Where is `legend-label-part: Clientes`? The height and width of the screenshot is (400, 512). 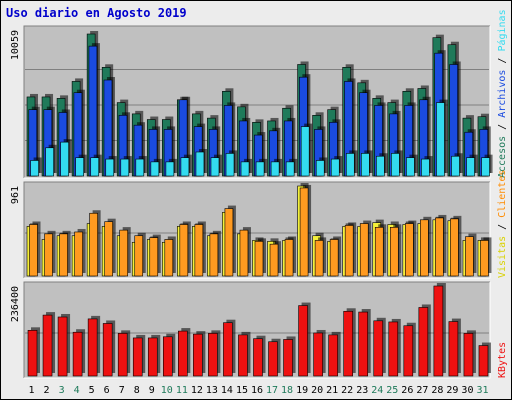 legend-label-part: Clientes is located at coordinates (502, 194).